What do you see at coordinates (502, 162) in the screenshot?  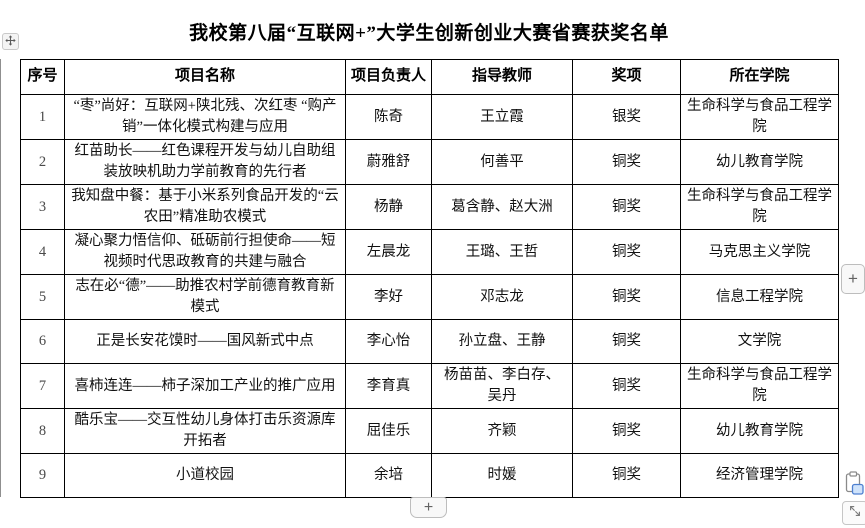 I see `table-cell-advisor: 何善平` at bounding box center [502, 162].